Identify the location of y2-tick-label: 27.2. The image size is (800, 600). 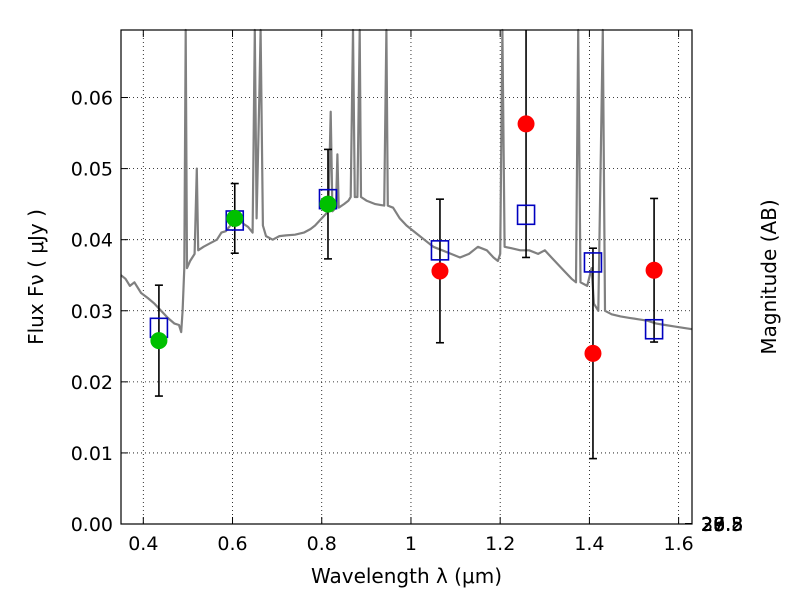
(722, 525).